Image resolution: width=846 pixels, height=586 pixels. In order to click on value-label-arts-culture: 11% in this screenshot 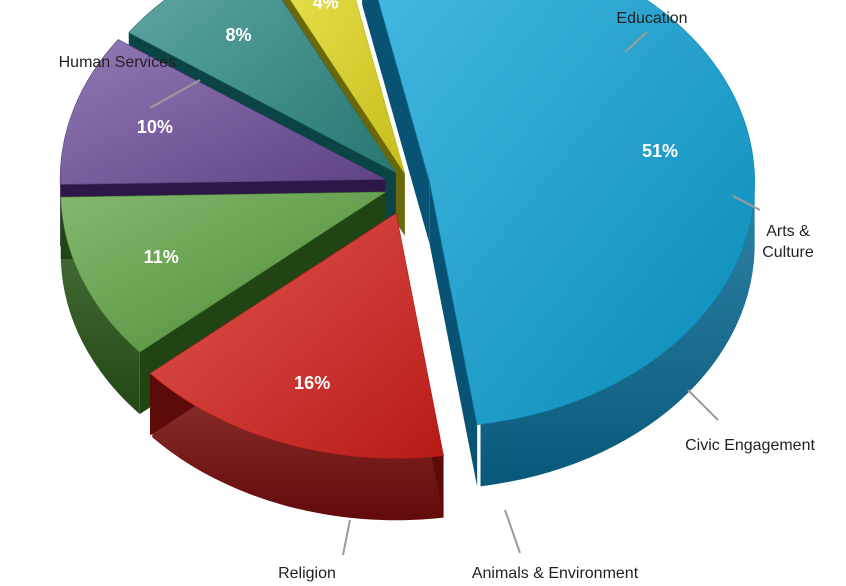, I will do `click(161, 257)`.